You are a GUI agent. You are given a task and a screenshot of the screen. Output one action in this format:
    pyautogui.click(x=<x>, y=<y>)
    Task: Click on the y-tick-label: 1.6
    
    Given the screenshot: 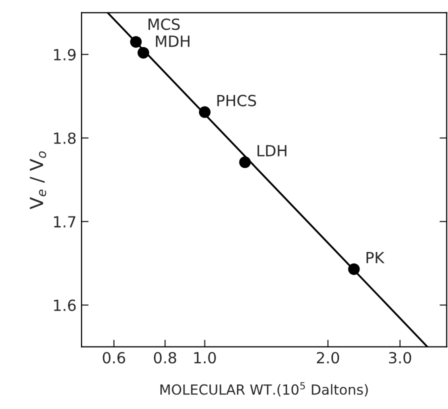 What is the action you would take?
    pyautogui.click(x=65, y=306)
    